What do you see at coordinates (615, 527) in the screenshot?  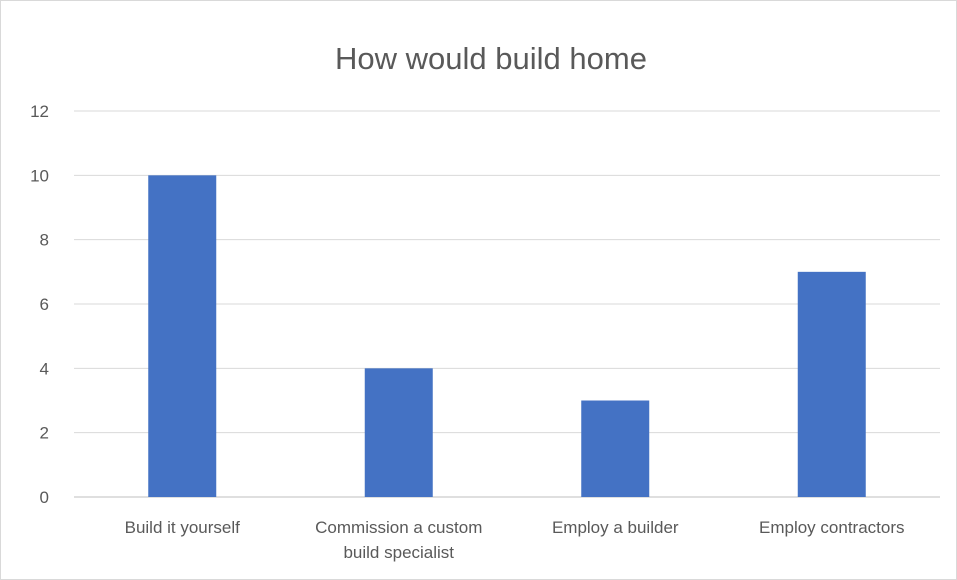 I see `x-category-label: Employ a builder` at bounding box center [615, 527].